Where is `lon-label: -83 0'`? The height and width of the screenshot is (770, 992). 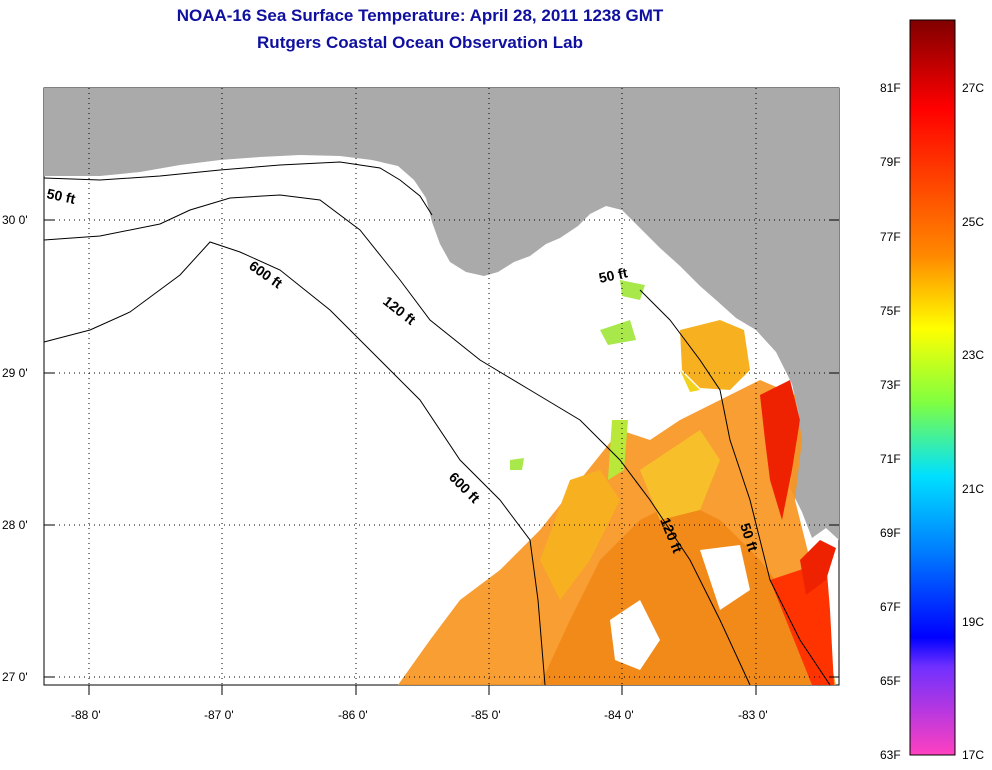
lon-label: -83 0' is located at coordinates (753, 715).